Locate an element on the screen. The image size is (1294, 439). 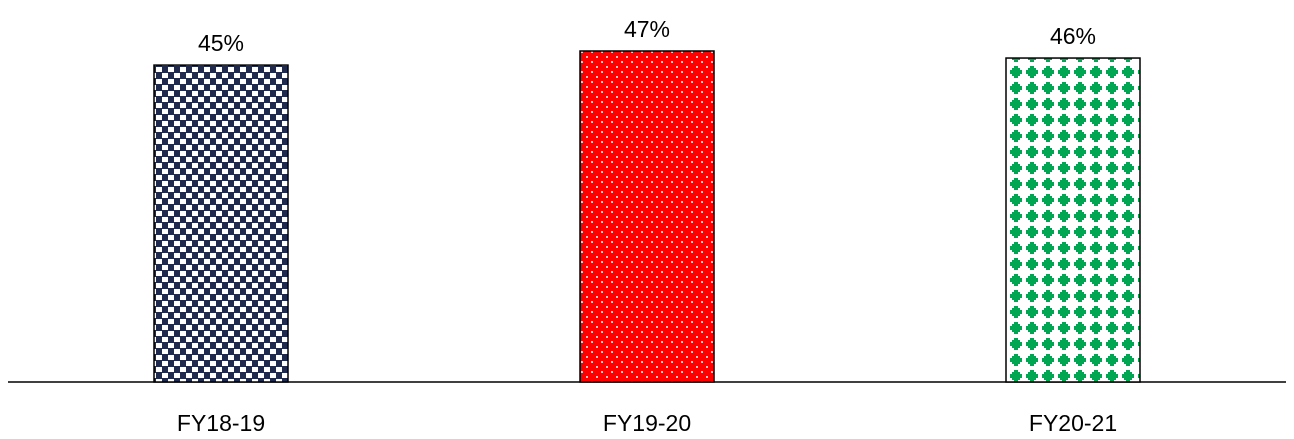
data-label-fy19-20: 47% is located at coordinates (647, 29).